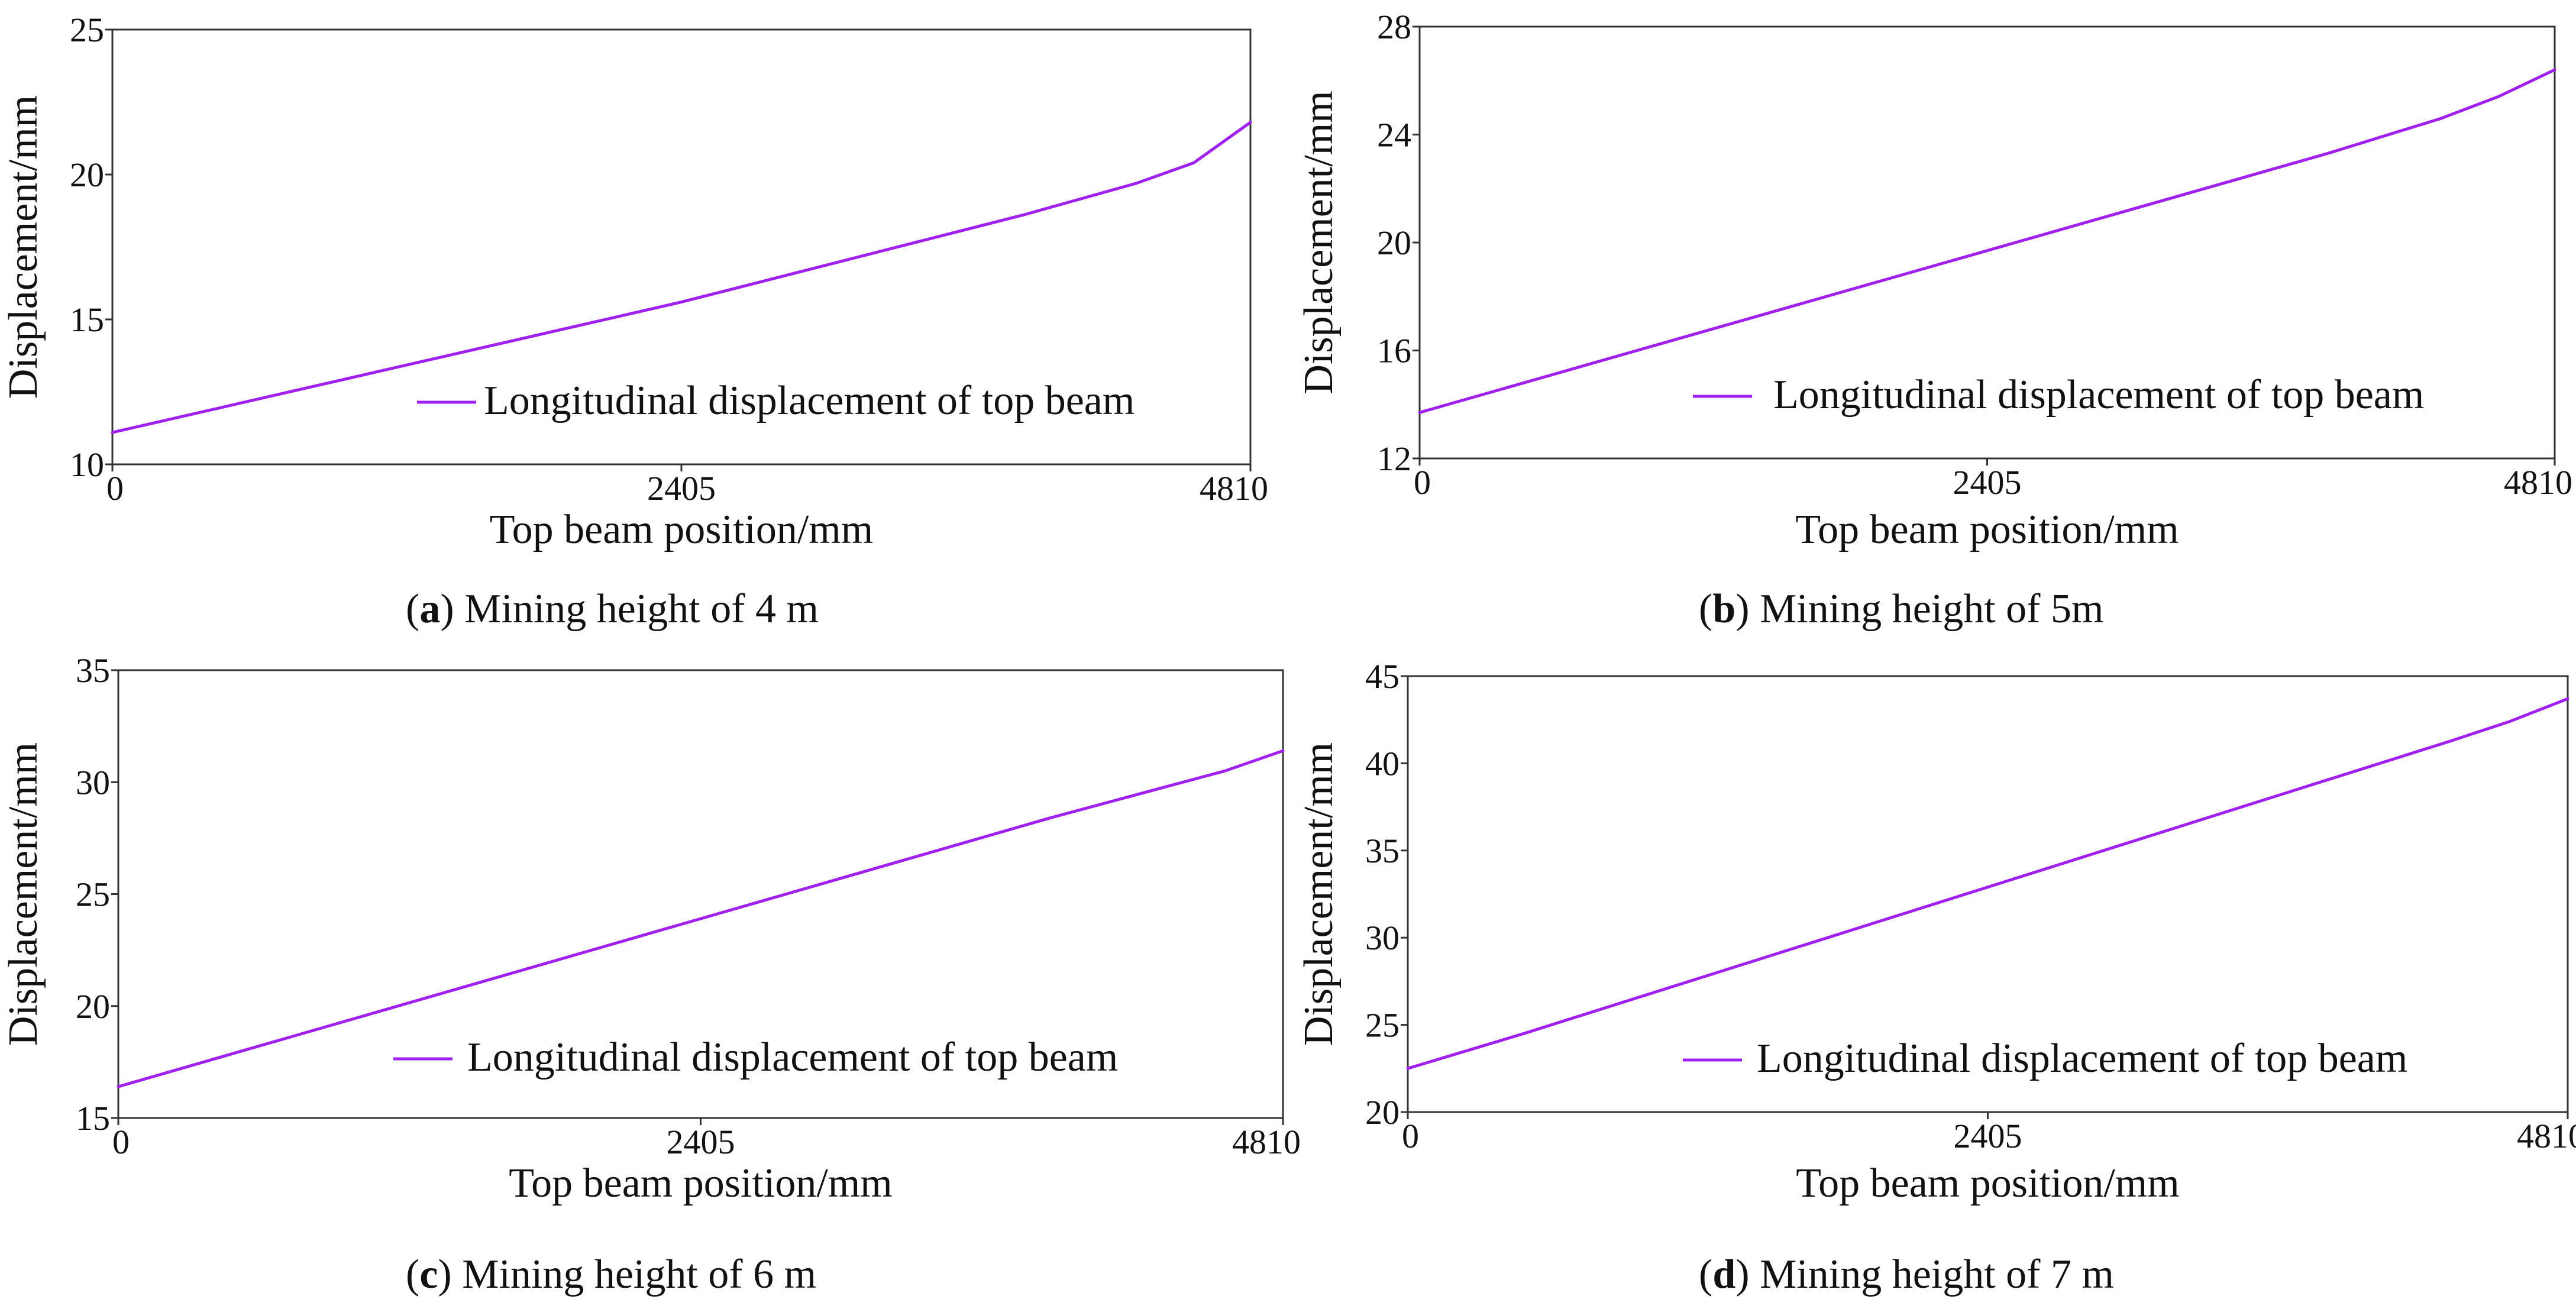 Image resolution: width=2576 pixels, height=1312 pixels. I want to click on caption-c: (c) Mining height of 6 m, so click(611, 1274).